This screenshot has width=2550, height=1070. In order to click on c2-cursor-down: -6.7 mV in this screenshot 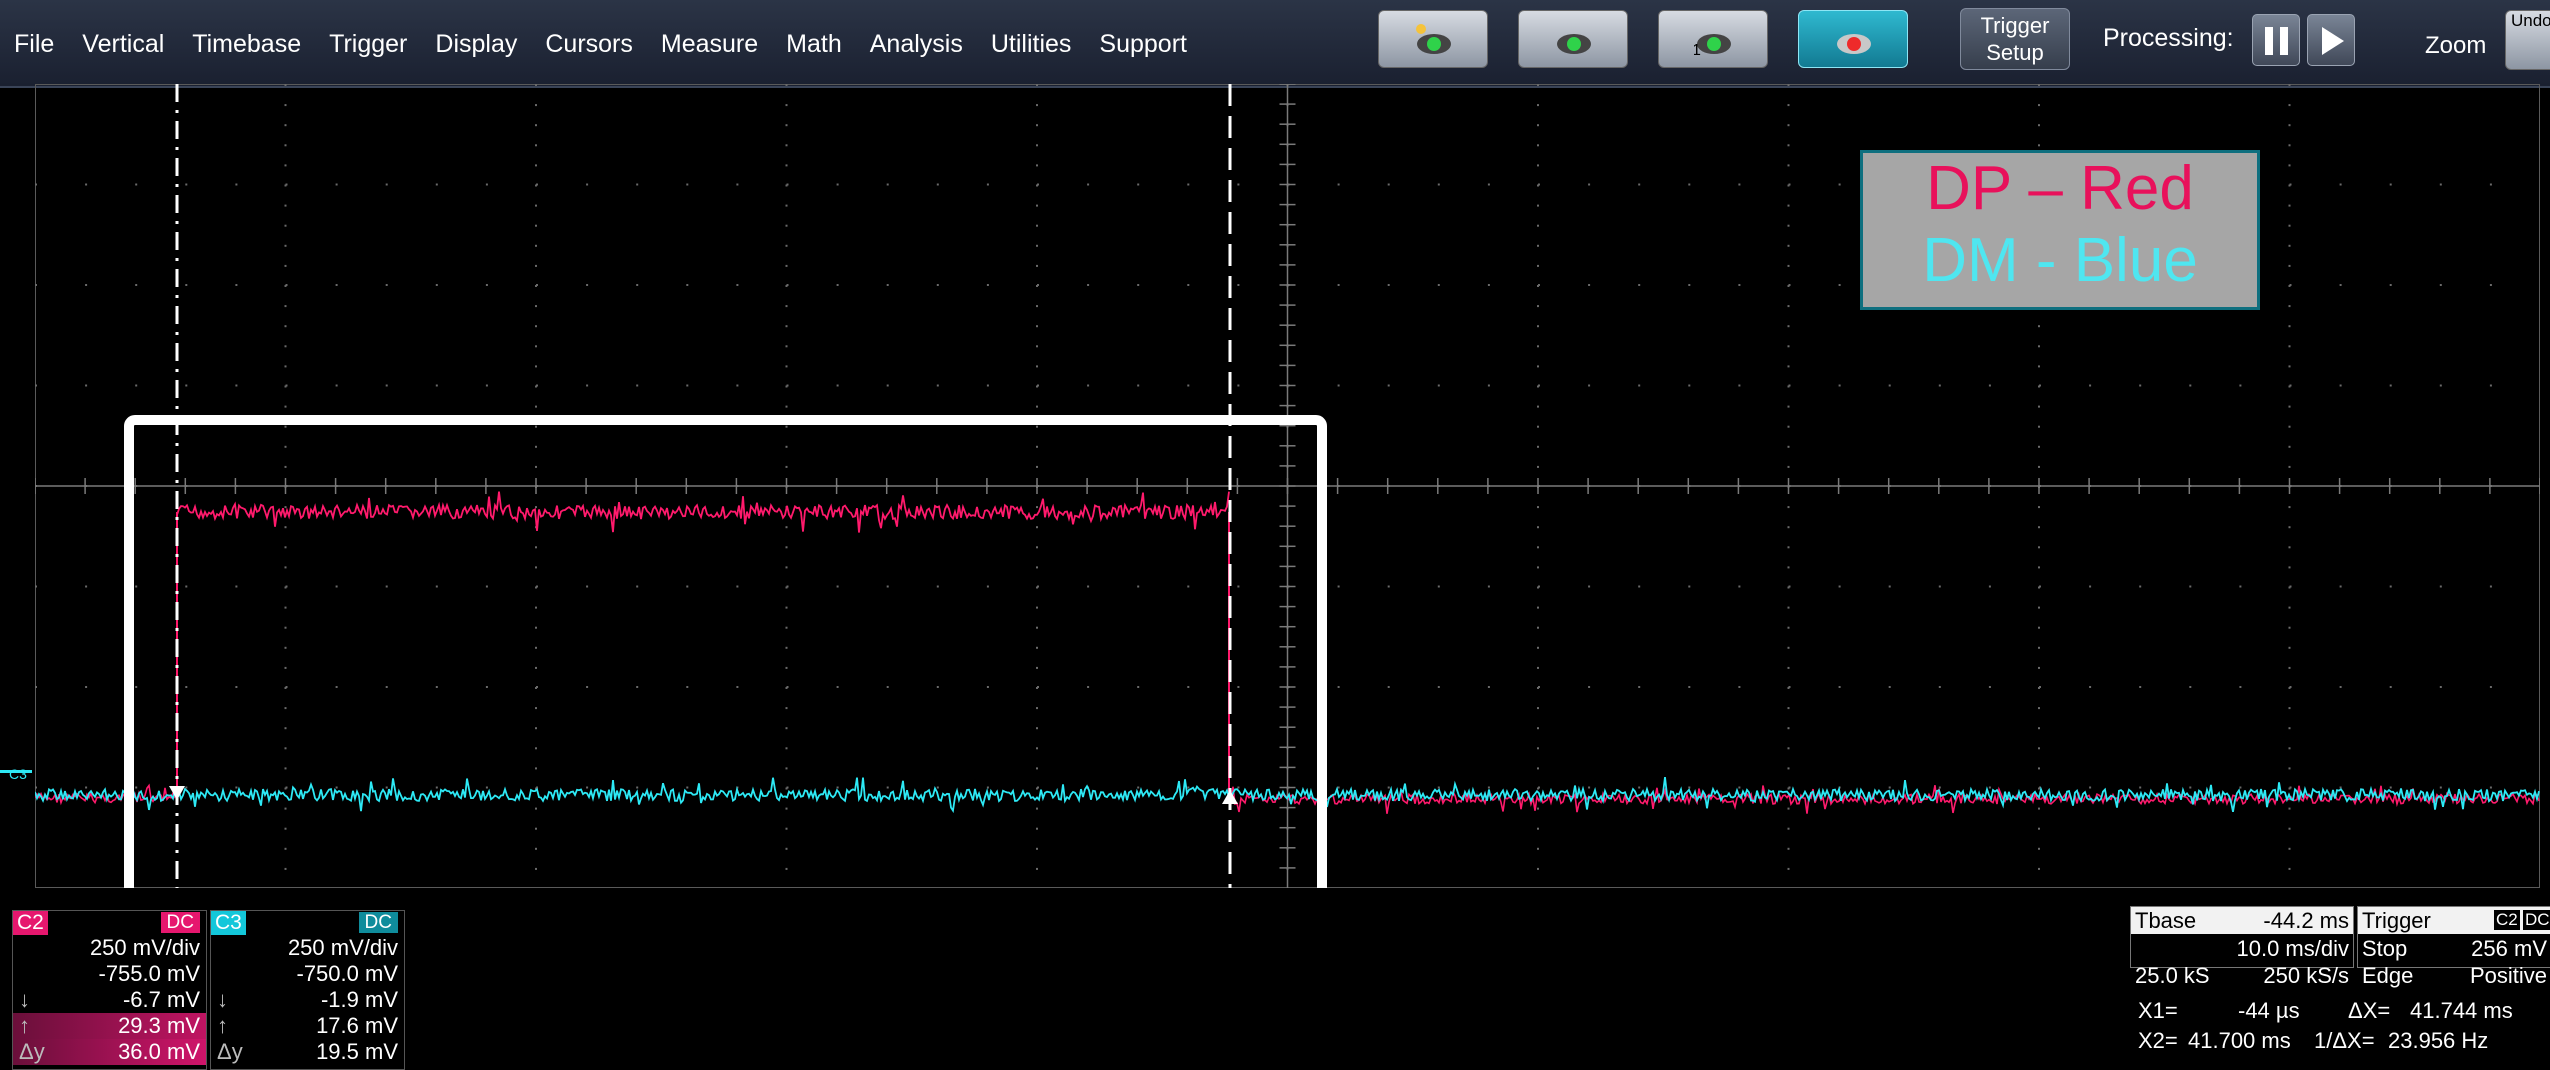, I will do `click(161, 999)`.